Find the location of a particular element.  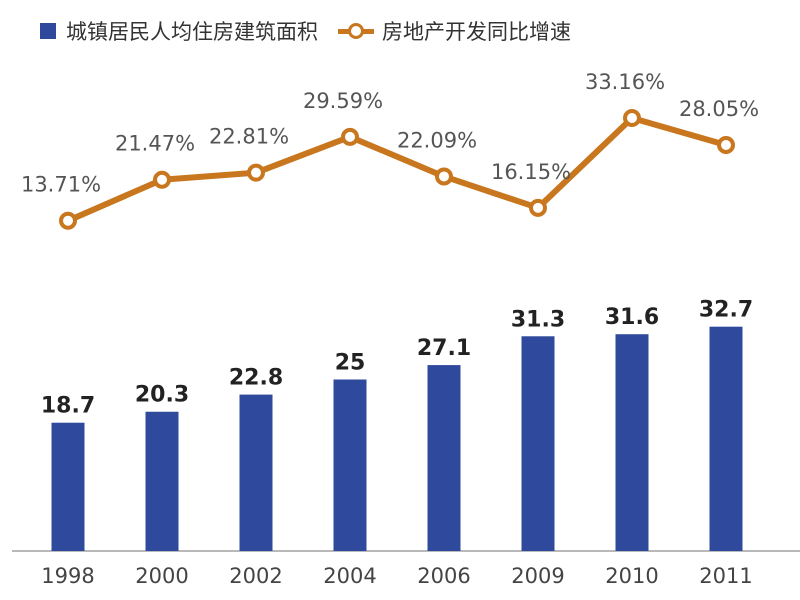

bar-value-label: 31.6 is located at coordinates (632, 317).